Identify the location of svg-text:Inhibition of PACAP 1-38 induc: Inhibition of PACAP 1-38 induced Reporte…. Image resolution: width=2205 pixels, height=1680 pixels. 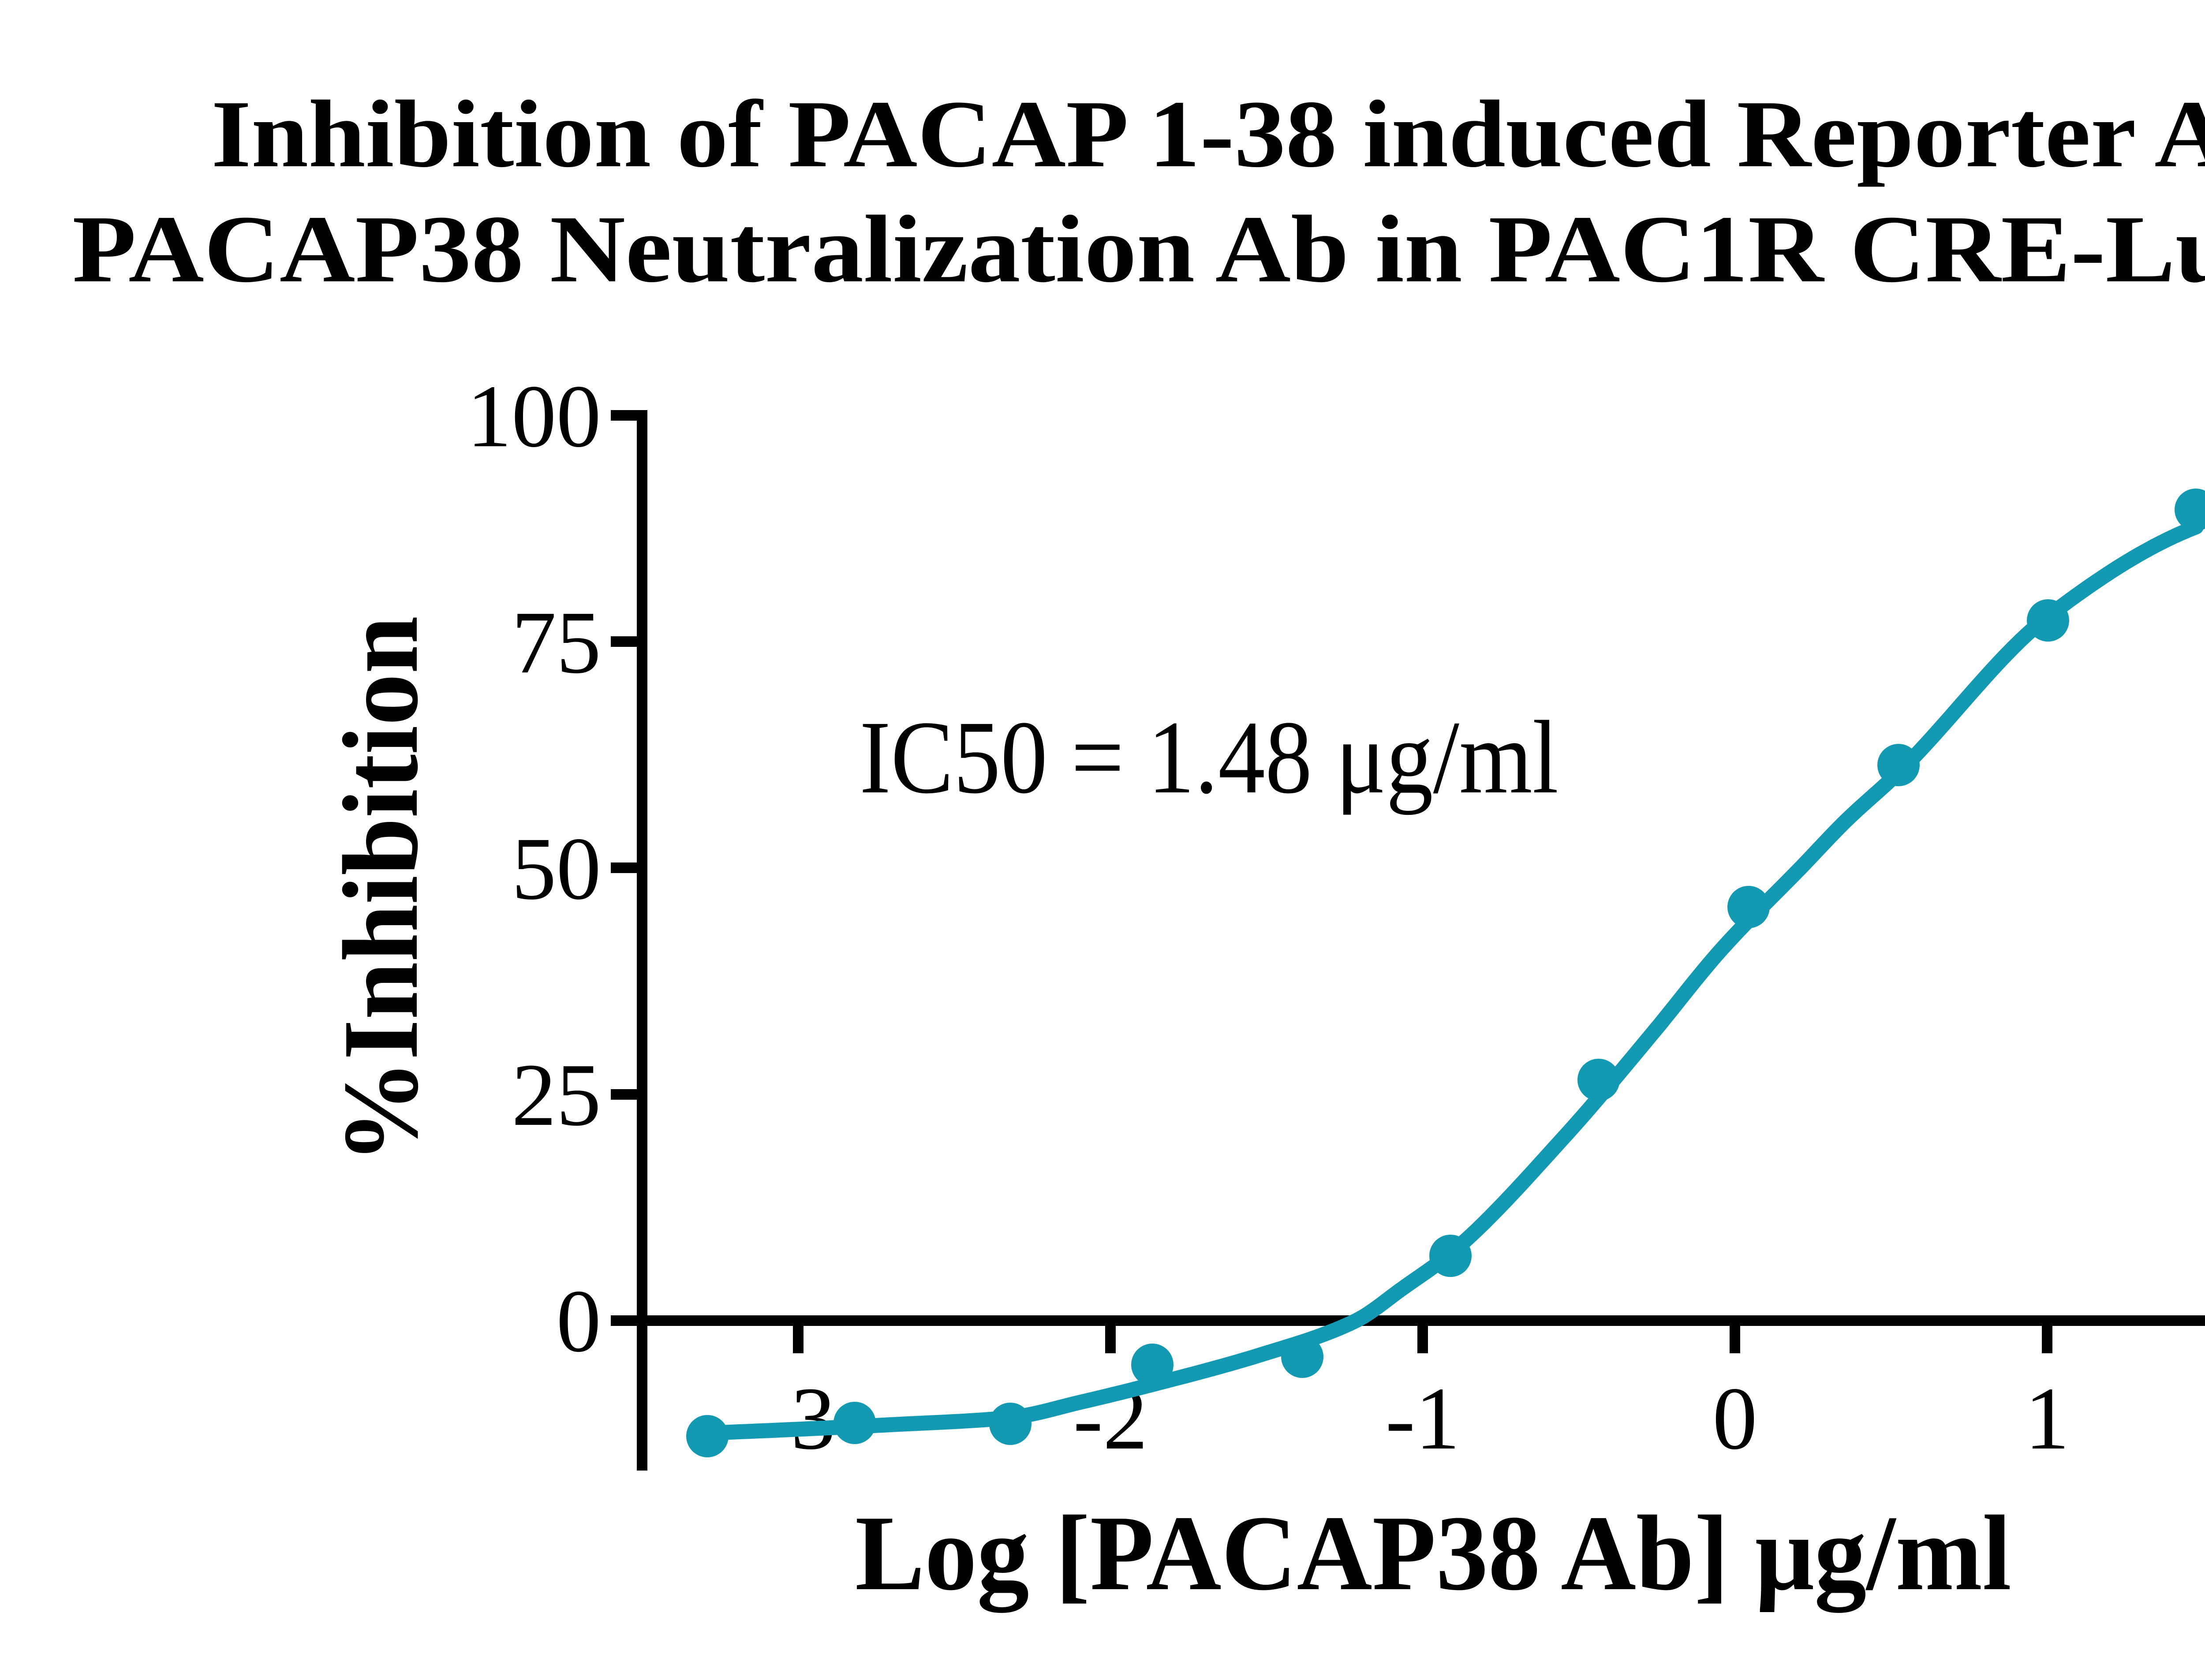
(1208, 134).